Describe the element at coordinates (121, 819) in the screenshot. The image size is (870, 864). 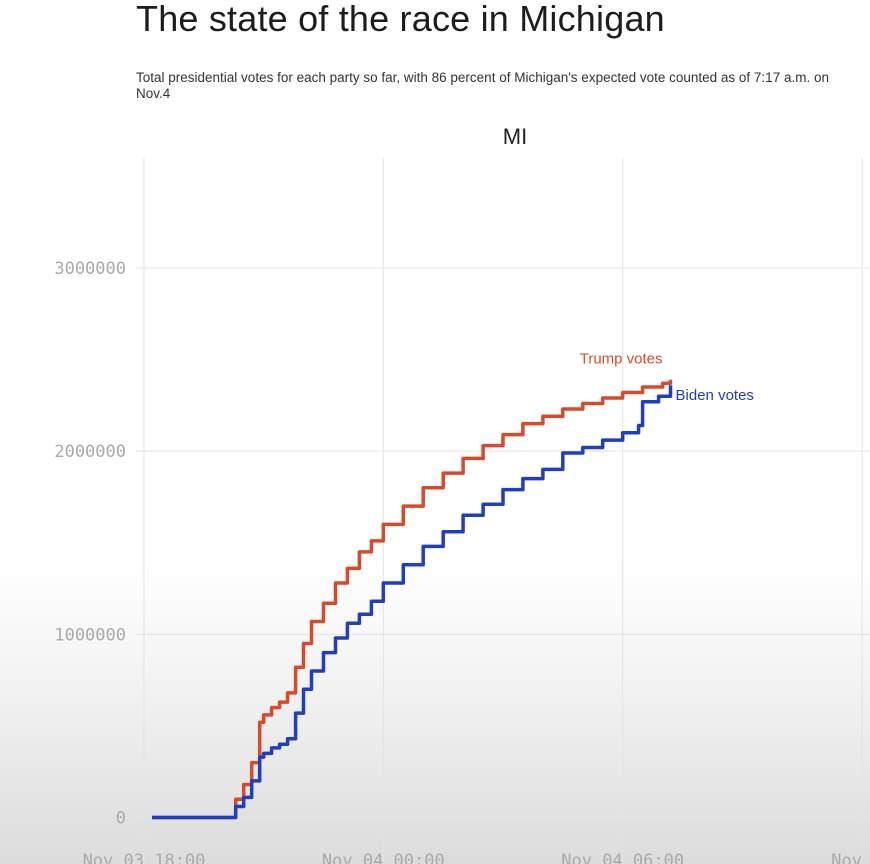
I see `y-tick-label: 0` at that location.